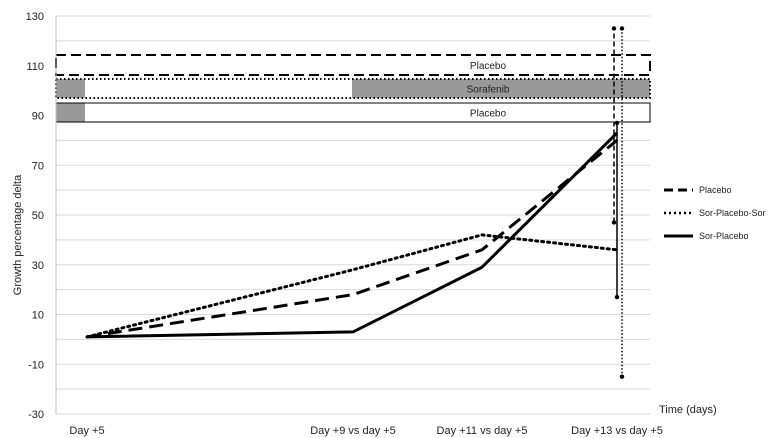 The height and width of the screenshot is (438, 768). Describe the element at coordinates (732, 213) in the screenshot. I see `legend-label: Sor-Placebo-Sor` at that location.